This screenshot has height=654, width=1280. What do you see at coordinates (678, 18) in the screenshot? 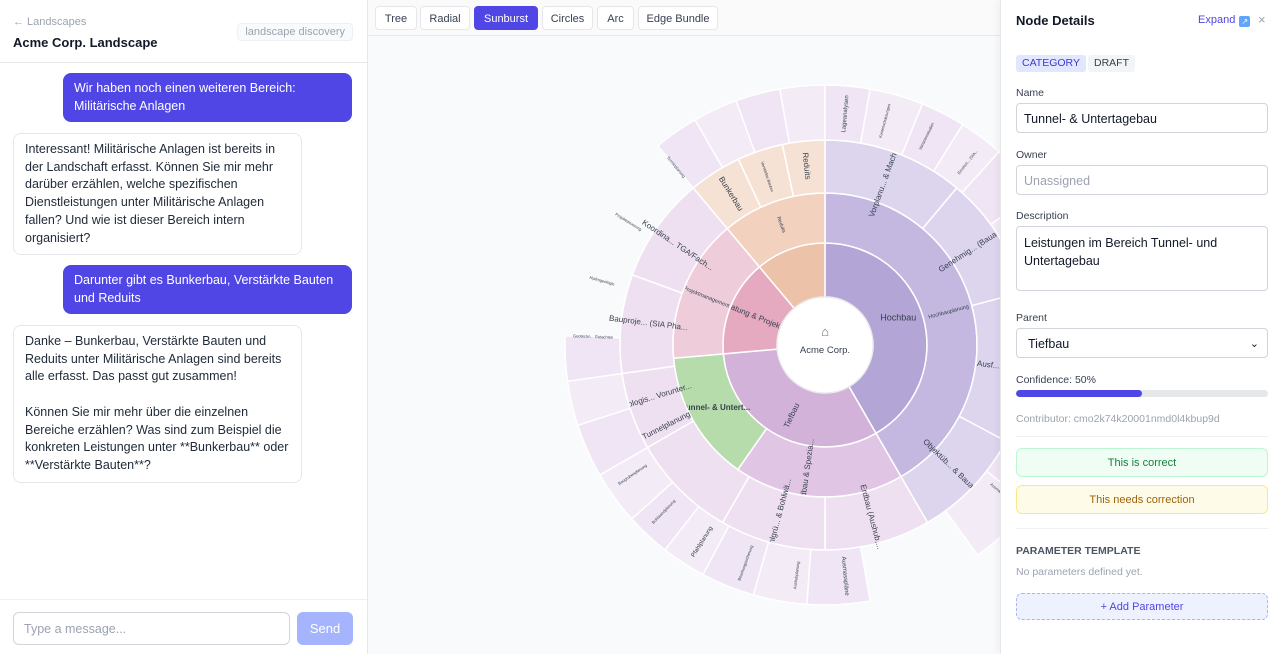
I see `tab-edge-bundle: Edge Bundle` at bounding box center [678, 18].